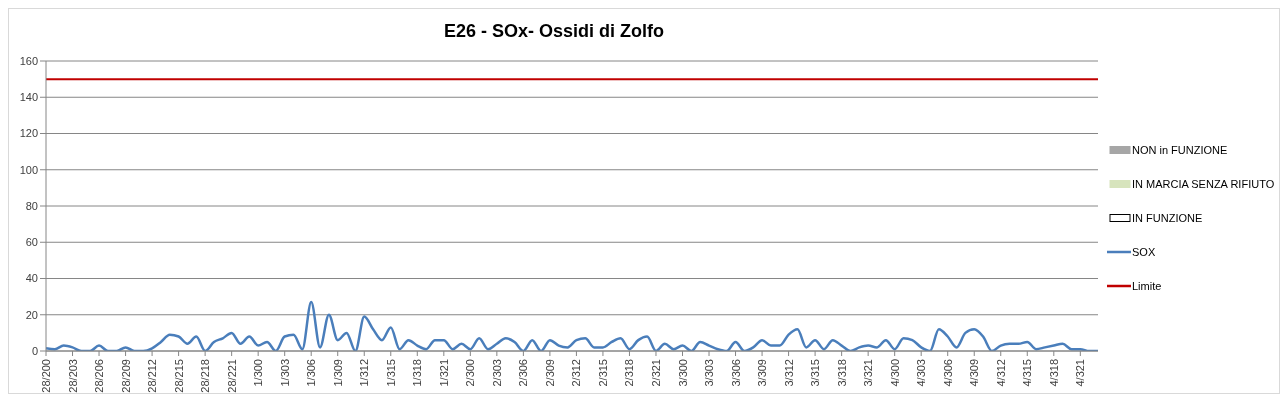 The width and height of the screenshot is (1280, 402). Describe the element at coordinates (31, 314) in the screenshot. I see `y-tick-label: 20` at that location.